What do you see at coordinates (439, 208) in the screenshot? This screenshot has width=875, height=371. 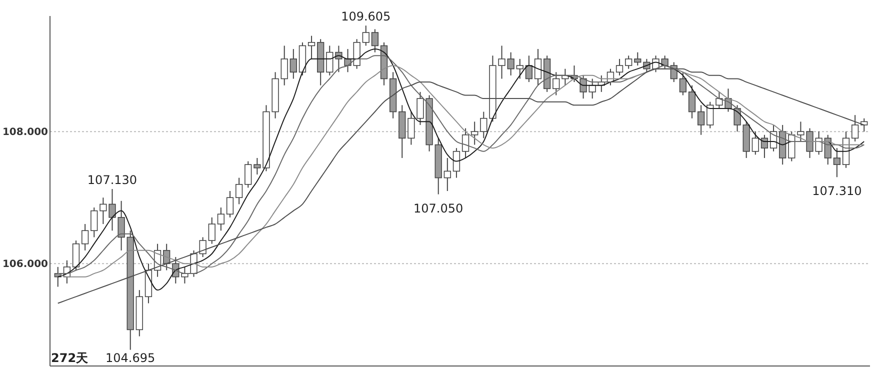 I see `annotation: 107.050` at bounding box center [439, 208].